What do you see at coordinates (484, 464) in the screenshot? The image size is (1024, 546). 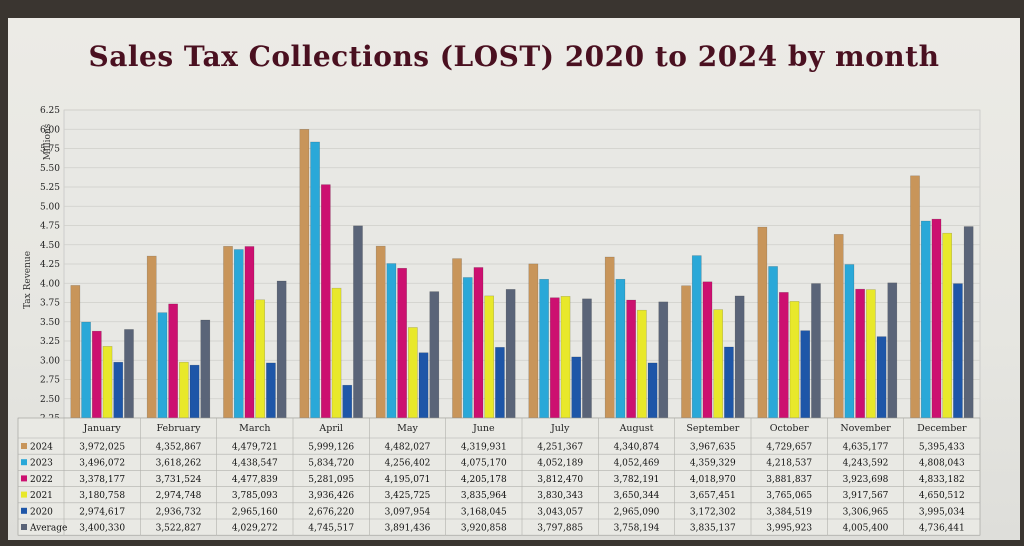 I see `table-cell-2023-june: 4,075,170` at bounding box center [484, 464].